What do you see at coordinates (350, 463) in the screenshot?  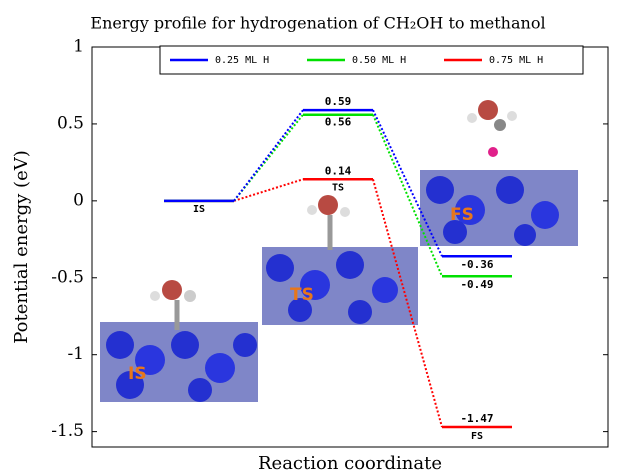 I see `x-axis-label: Reaction coordinate` at bounding box center [350, 463].